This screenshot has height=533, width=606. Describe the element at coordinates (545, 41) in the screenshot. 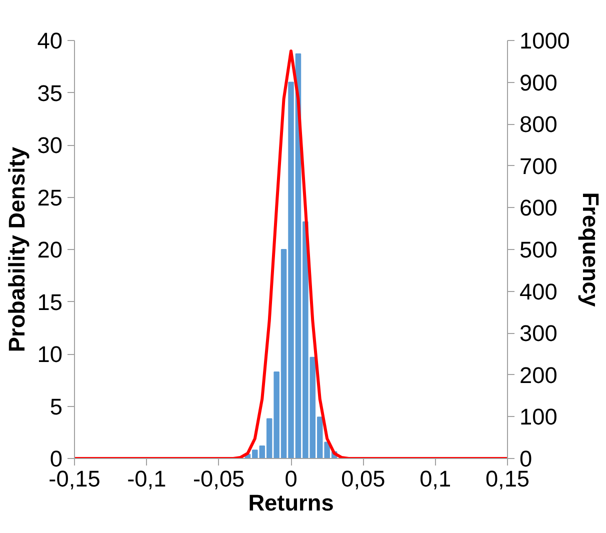

I see `y2-tick-label: 1000` at that location.